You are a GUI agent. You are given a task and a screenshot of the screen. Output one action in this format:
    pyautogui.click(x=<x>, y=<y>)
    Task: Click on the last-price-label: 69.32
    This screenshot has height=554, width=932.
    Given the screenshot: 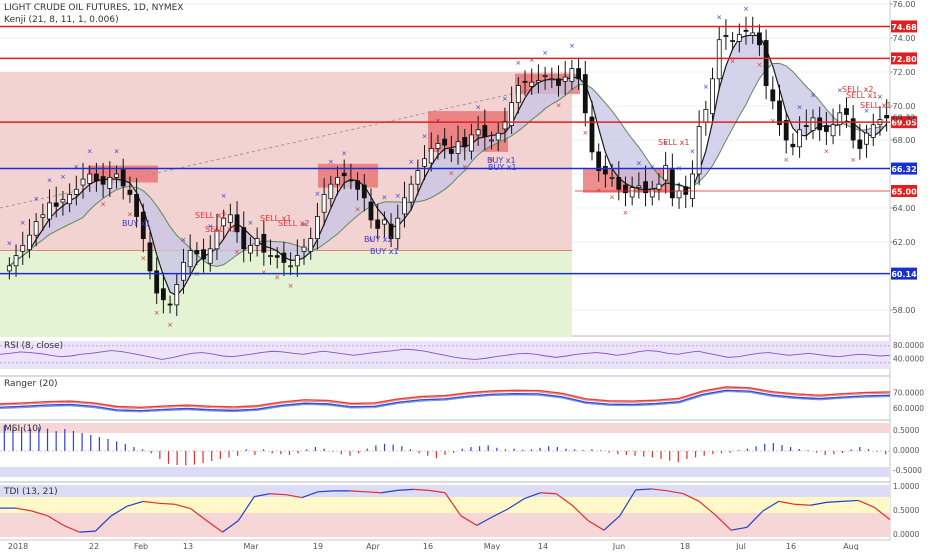 What is the action you would take?
    pyautogui.click(x=904, y=118)
    